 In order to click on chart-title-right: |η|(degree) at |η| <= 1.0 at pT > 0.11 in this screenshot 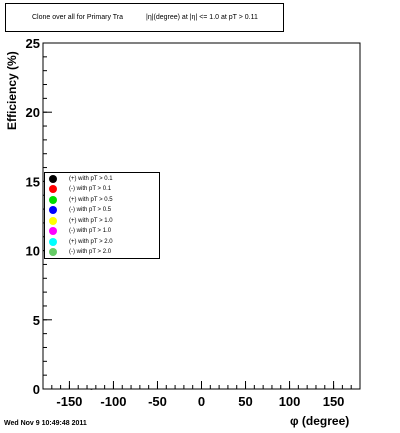, I will do `click(202, 17)`.